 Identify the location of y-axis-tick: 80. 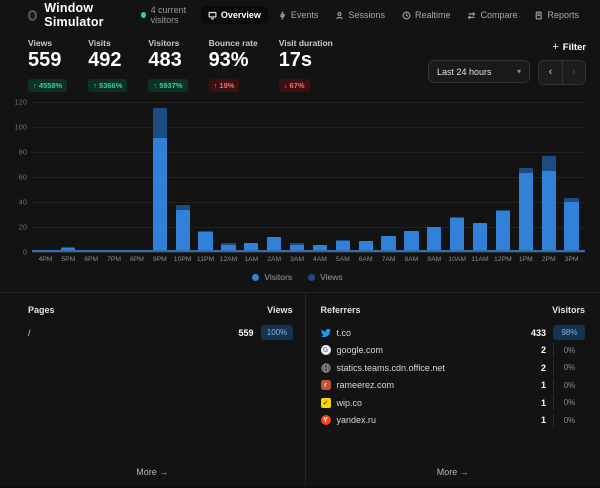
(22, 152).